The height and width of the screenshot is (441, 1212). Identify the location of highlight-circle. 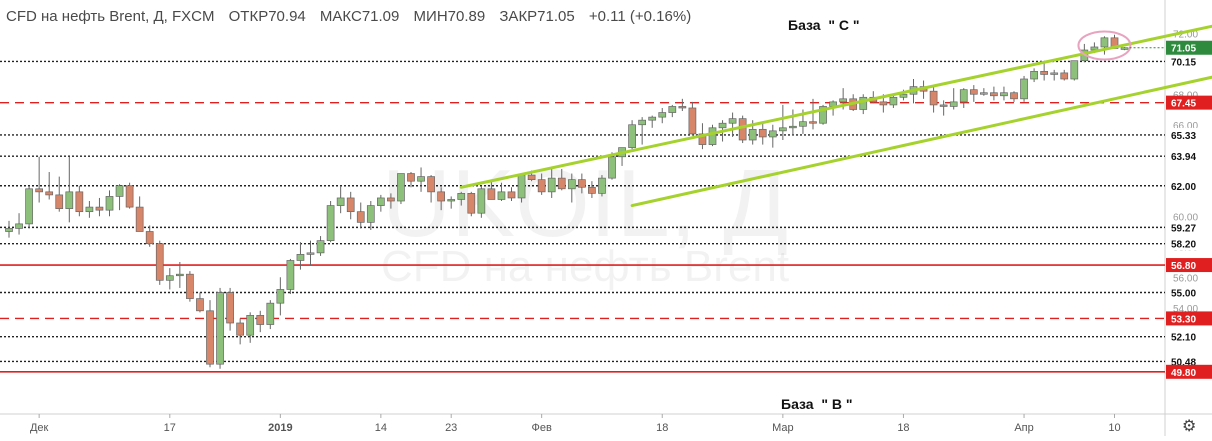
(1104, 45).